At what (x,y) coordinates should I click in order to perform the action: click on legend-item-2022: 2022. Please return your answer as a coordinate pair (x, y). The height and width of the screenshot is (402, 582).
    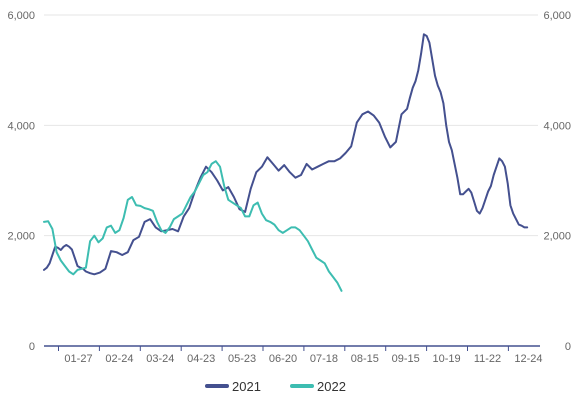
    Looking at the image, I should click on (318, 386).